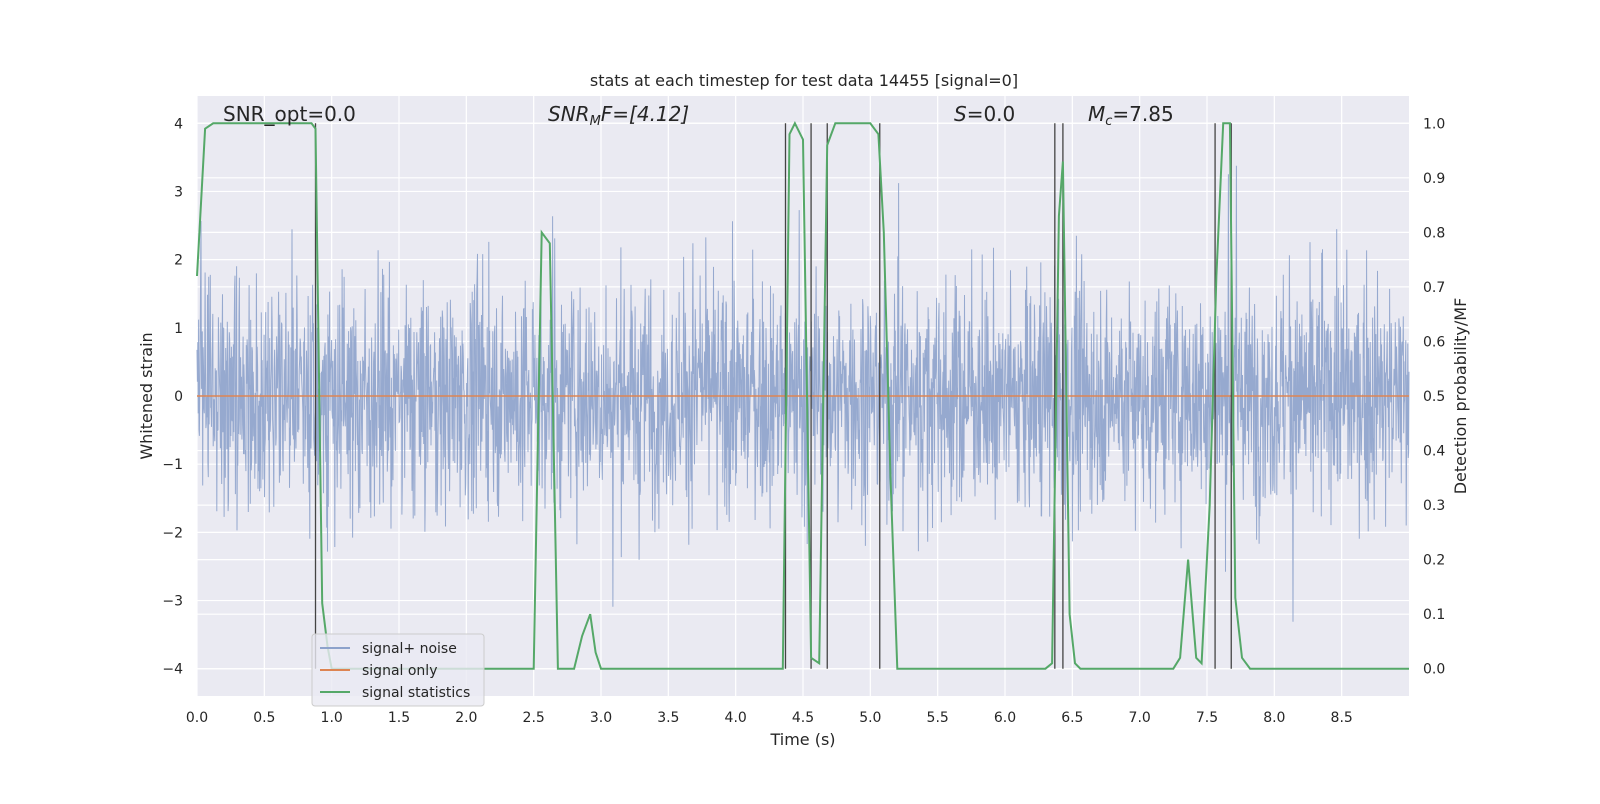 The height and width of the screenshot is (804, 1600). I want to click on y-tick-label: 4, so click(178, 124).